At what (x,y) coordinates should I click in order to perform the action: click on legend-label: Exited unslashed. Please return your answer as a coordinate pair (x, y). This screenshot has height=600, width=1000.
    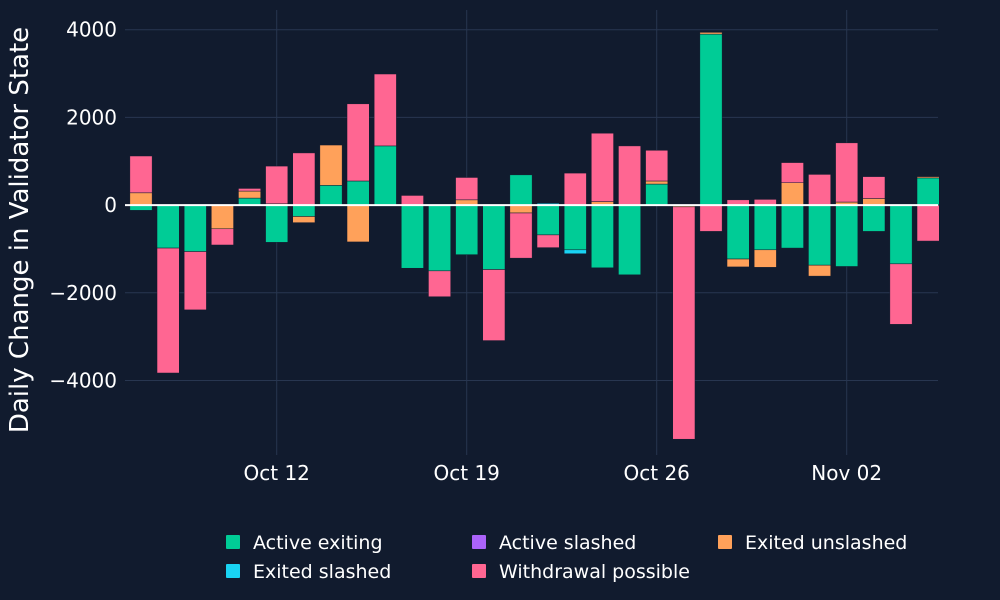
    Looking at the image, I should click on (826, 543).